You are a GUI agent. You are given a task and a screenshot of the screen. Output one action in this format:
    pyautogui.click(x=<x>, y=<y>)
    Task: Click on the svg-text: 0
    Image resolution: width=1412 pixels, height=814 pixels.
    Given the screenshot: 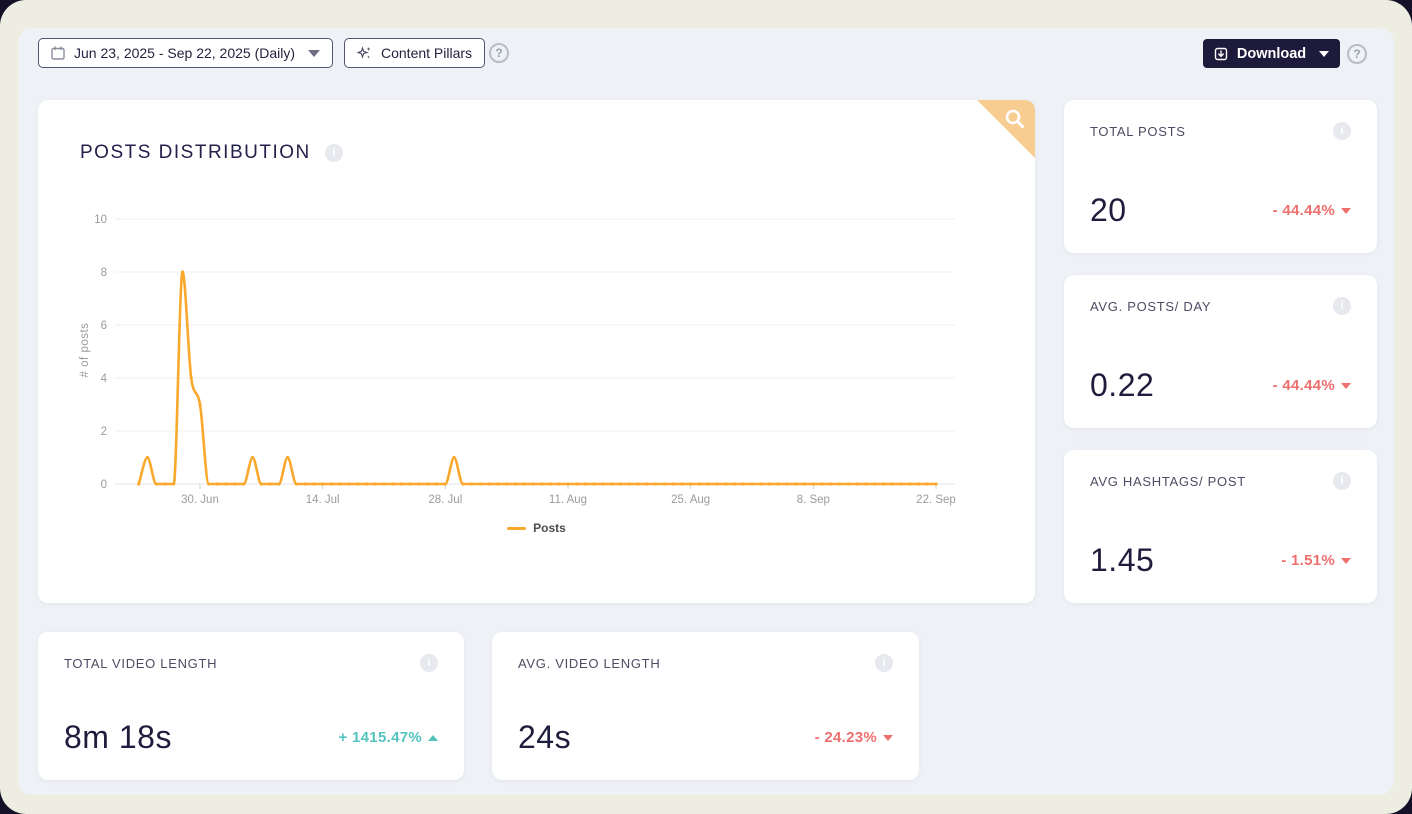 What is the action you would take?
    pyautogui.click(x=104, y=485)
    